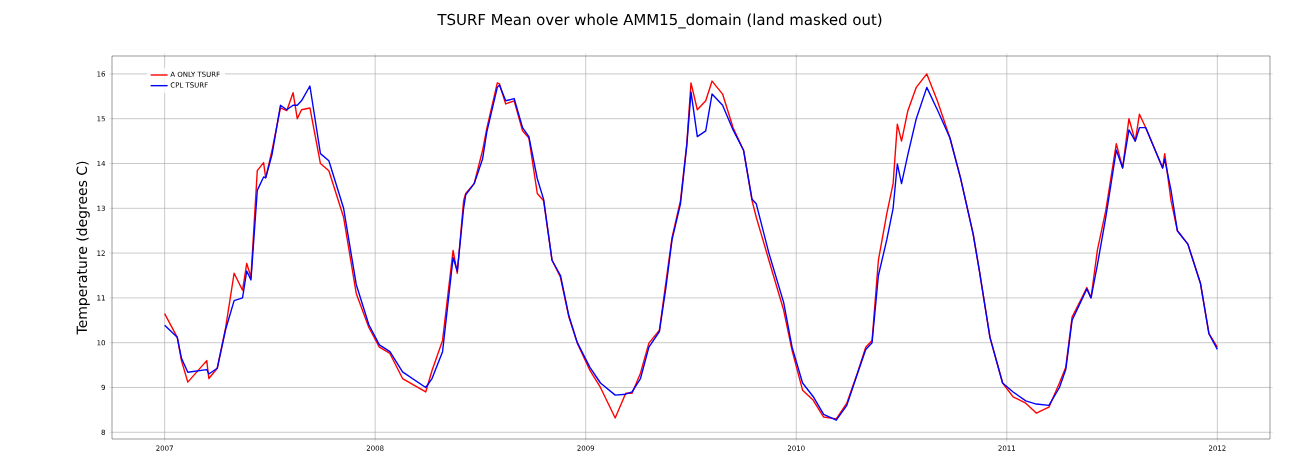  I want to click on y-axis-title: Temperature (degrees C), so click(83, 248).